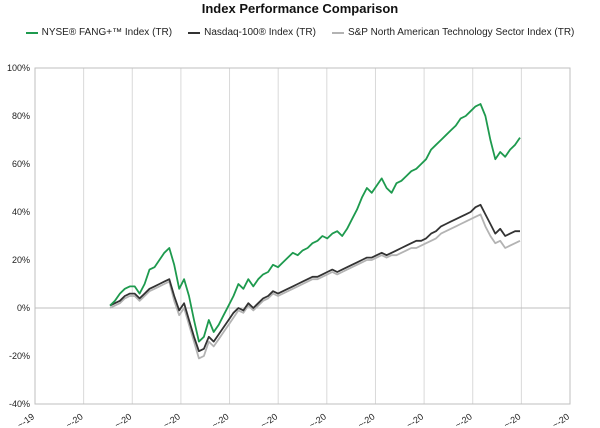  Describe the element at coordinates (18, 236) in the screenshot. I see `y-tick-labels: -40% -20% 0% 20% 40% 60% 80% 100%` at that location.